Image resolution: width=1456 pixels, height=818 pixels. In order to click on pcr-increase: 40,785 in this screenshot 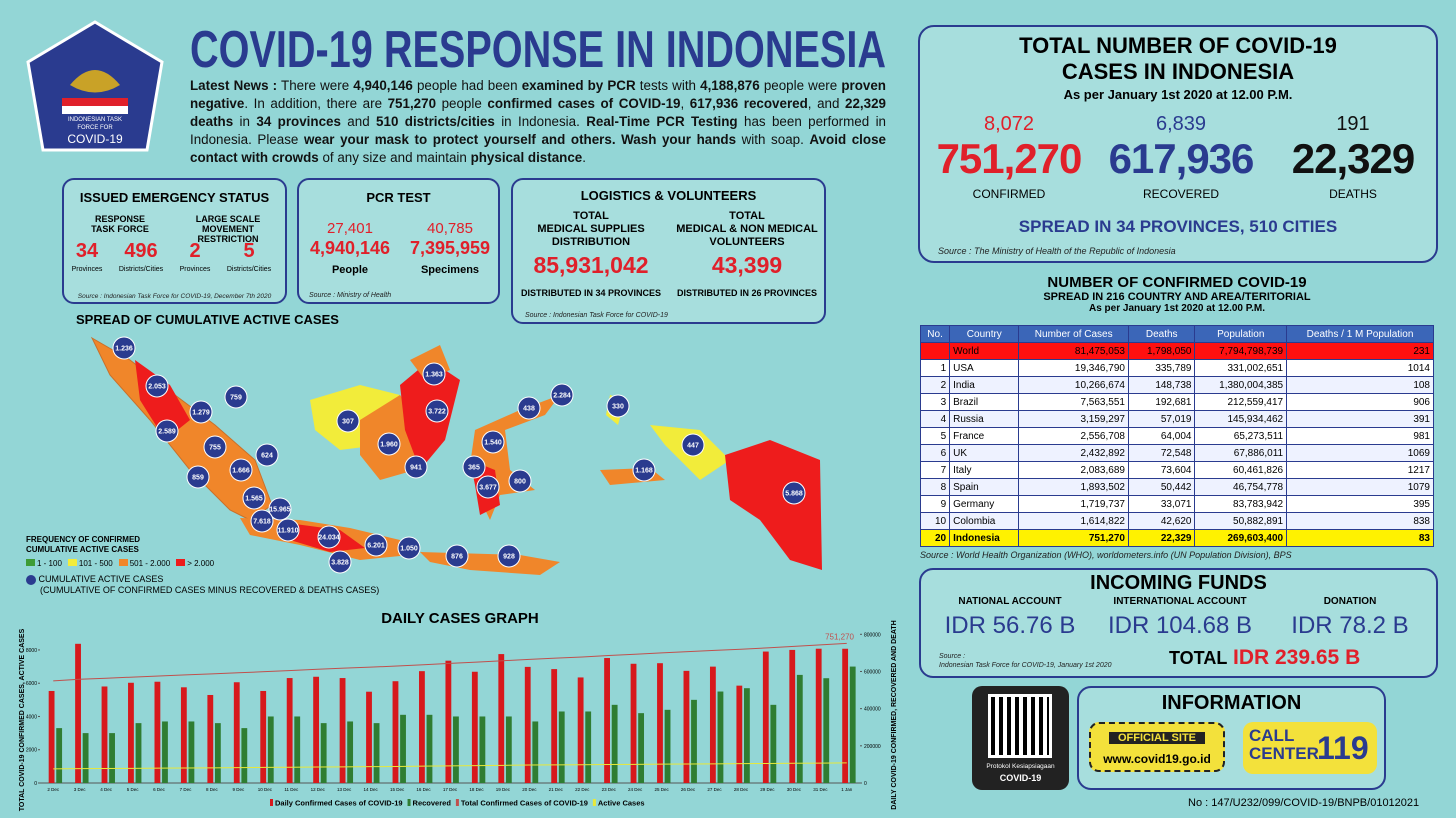, I will do `click(450, 228)`.